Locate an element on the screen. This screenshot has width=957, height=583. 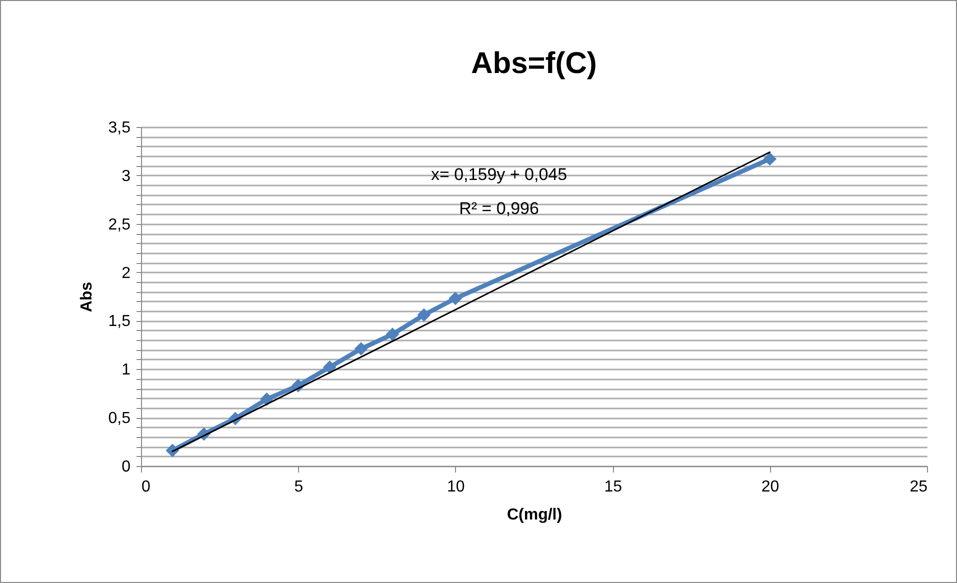
y-axis-title: Abs is located at coordinates (87, 297).